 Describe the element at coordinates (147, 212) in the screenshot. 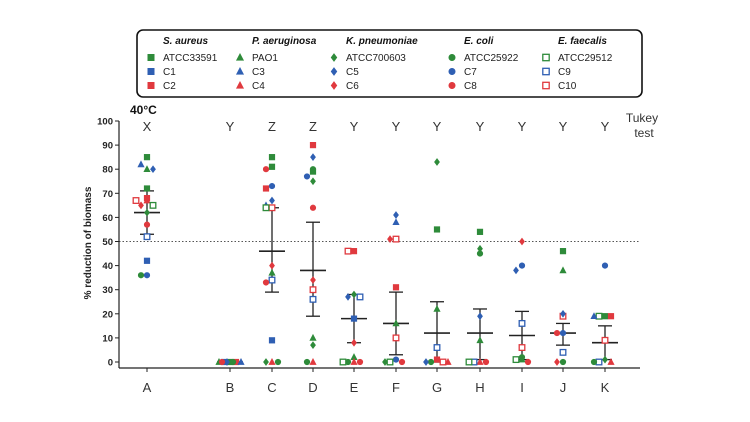

I see `point-a-atcc700603` at that location.